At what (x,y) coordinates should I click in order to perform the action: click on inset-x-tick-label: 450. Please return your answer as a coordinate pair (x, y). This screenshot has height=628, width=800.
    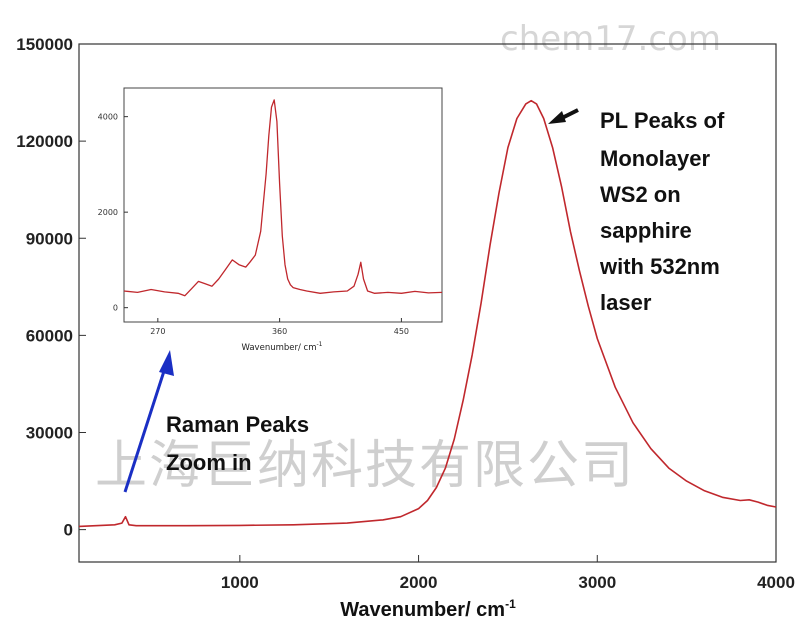
    Looking at the image, I should click on (401, 331).